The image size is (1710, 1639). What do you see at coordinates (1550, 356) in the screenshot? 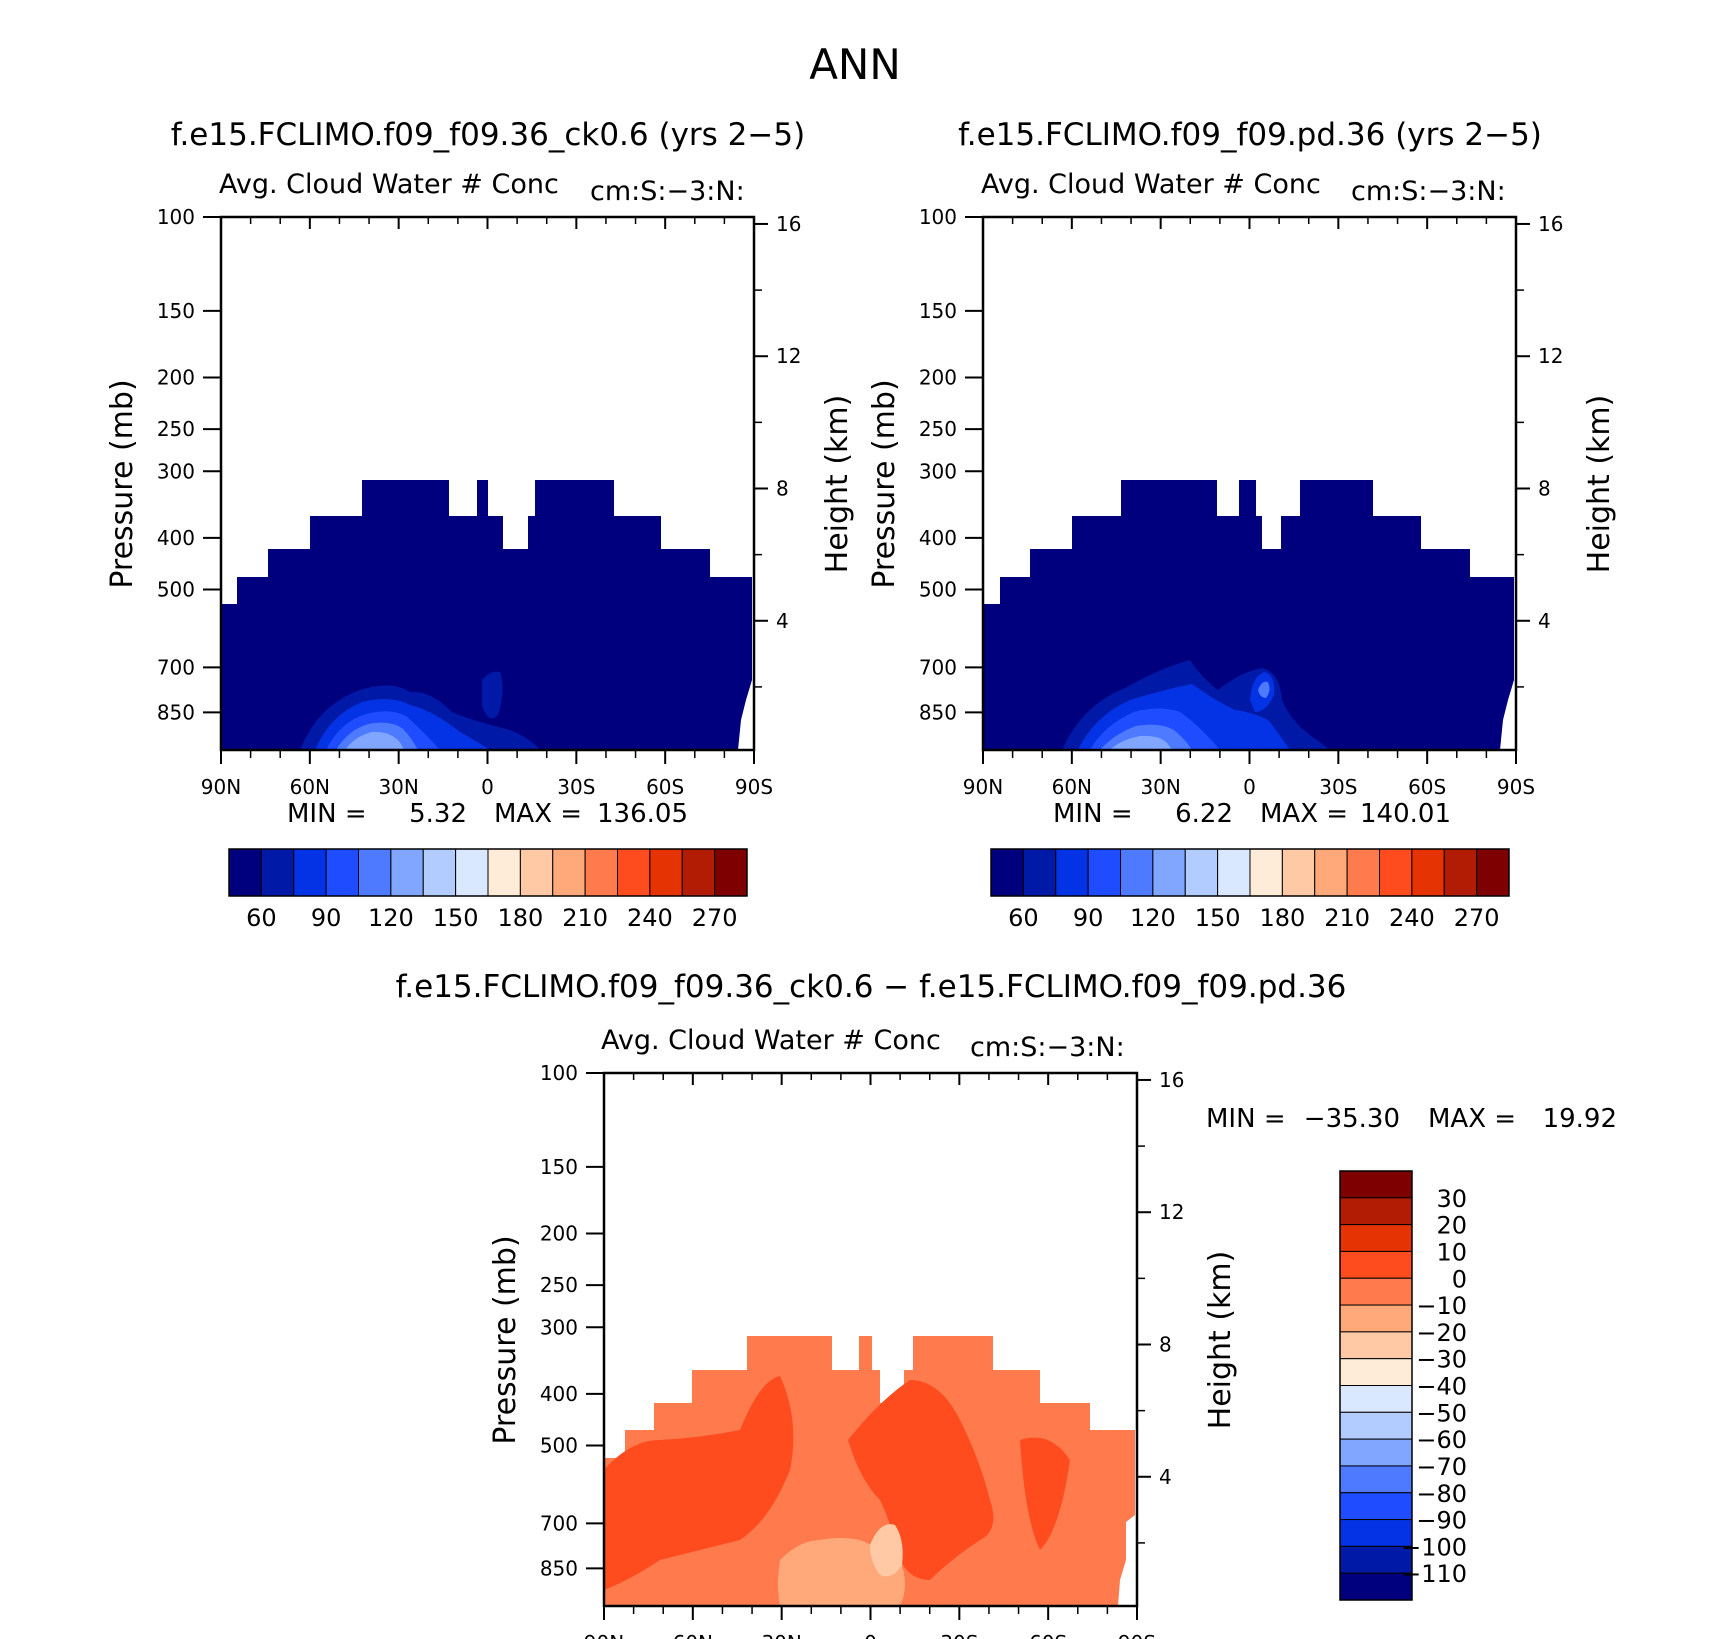
I see `panel-b-y2tick-label: 12` at bounding box center [1550, 356].